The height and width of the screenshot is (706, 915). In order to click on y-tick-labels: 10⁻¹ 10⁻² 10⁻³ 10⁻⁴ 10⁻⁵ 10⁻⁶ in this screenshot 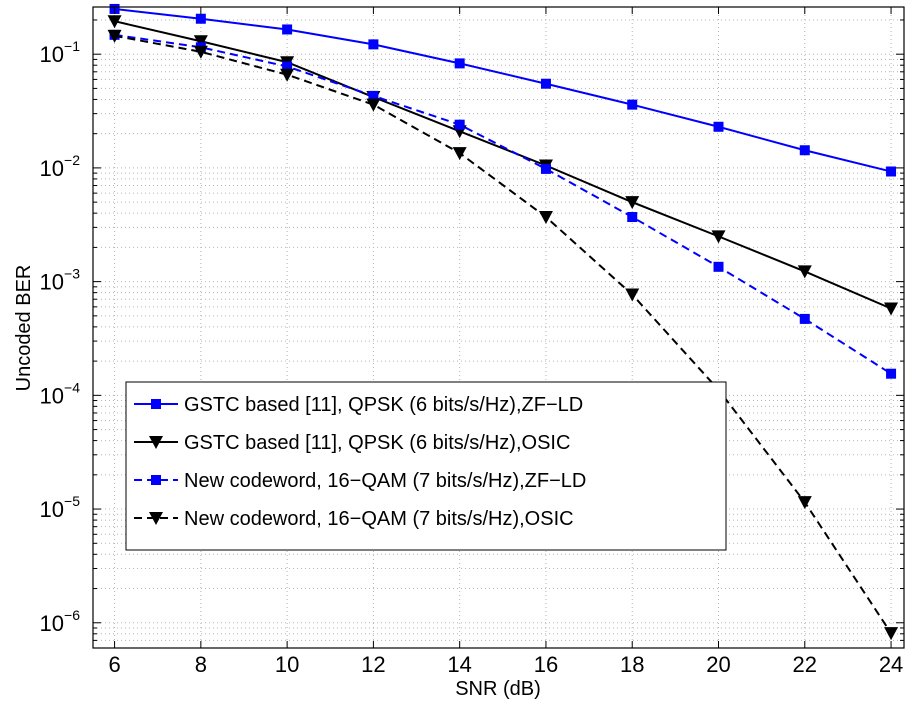, I will do `click(60, 337)`.